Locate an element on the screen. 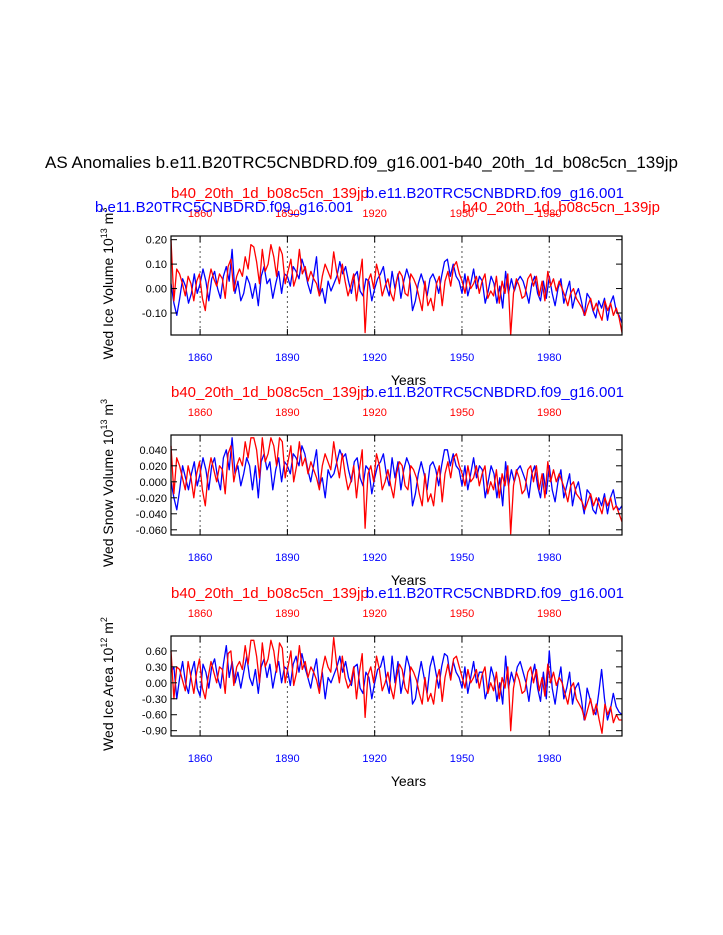 This screenshot has height=935, width=723. y-tick-label: 0.020 is located at coordinates (153, 467).